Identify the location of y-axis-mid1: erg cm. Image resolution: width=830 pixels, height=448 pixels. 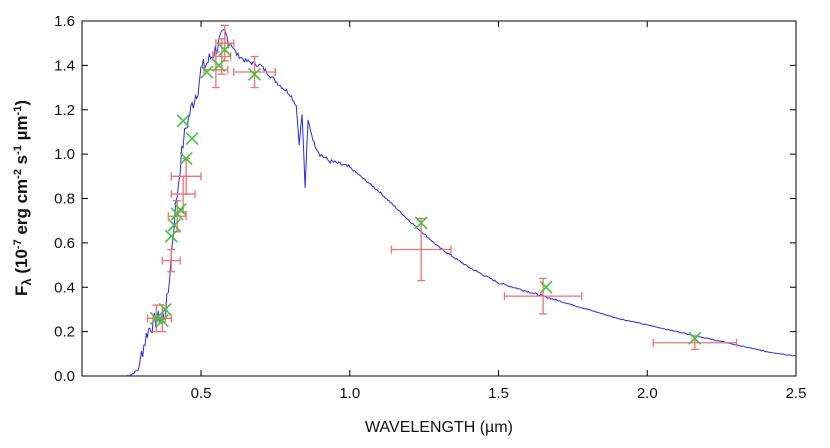
(21, 209).